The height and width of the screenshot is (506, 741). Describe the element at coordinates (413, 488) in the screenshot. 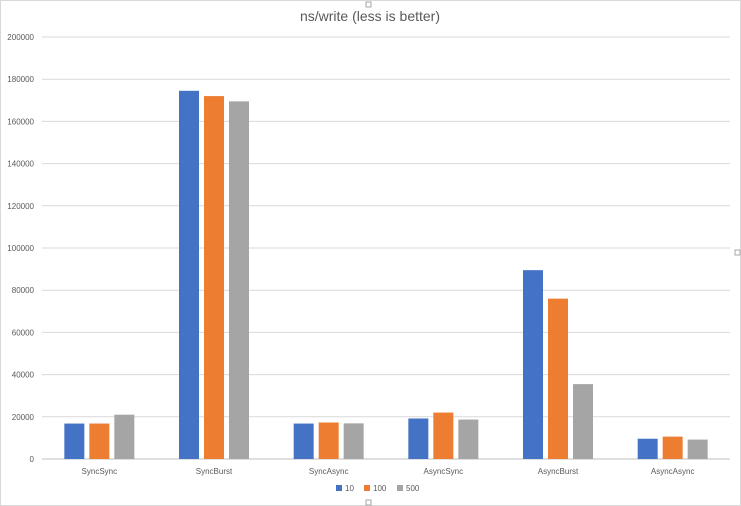

I see `legend-label: 500` at that location.